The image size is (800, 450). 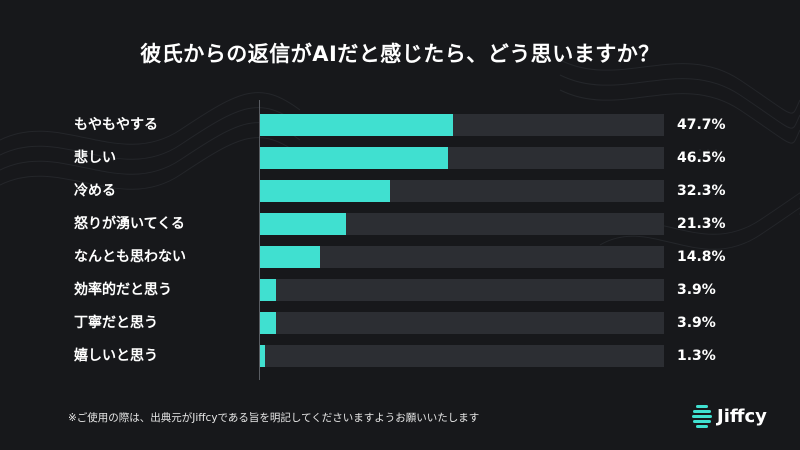 I want to click on category-label: もやもやする, so click(x=116, y=125).